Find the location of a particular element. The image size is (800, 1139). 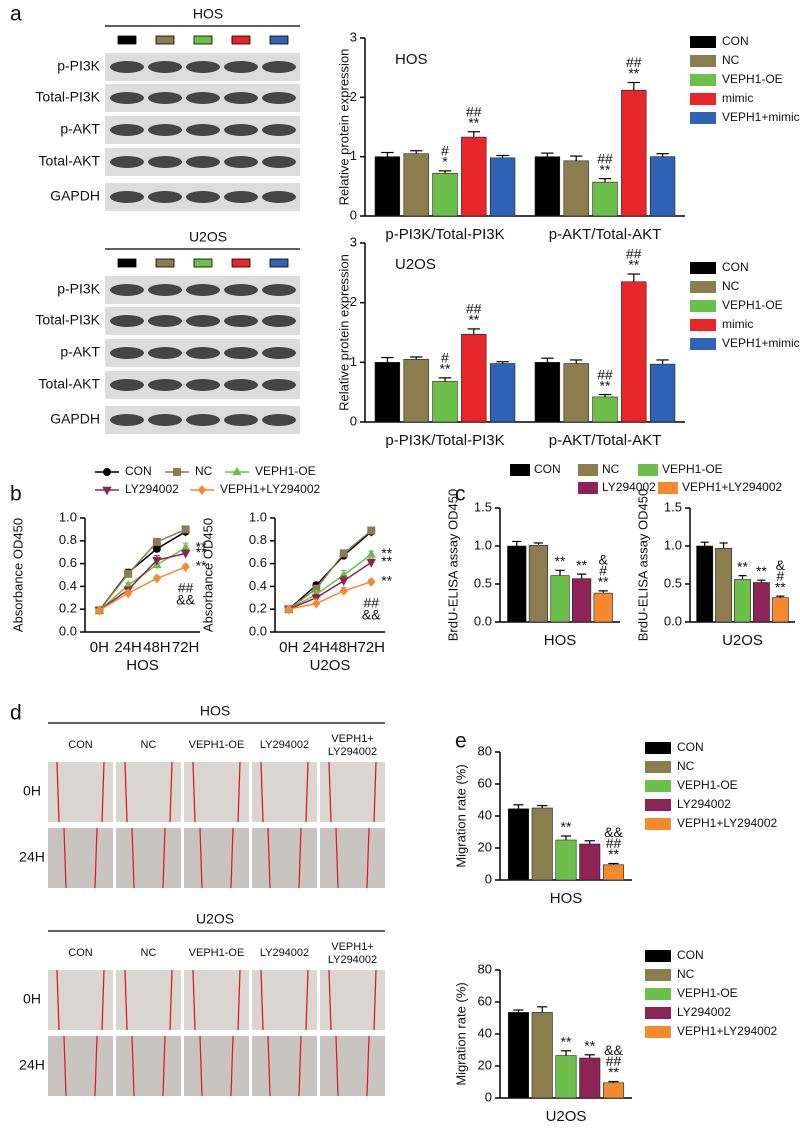

panel-label: b is located at coordinates (16, 494).